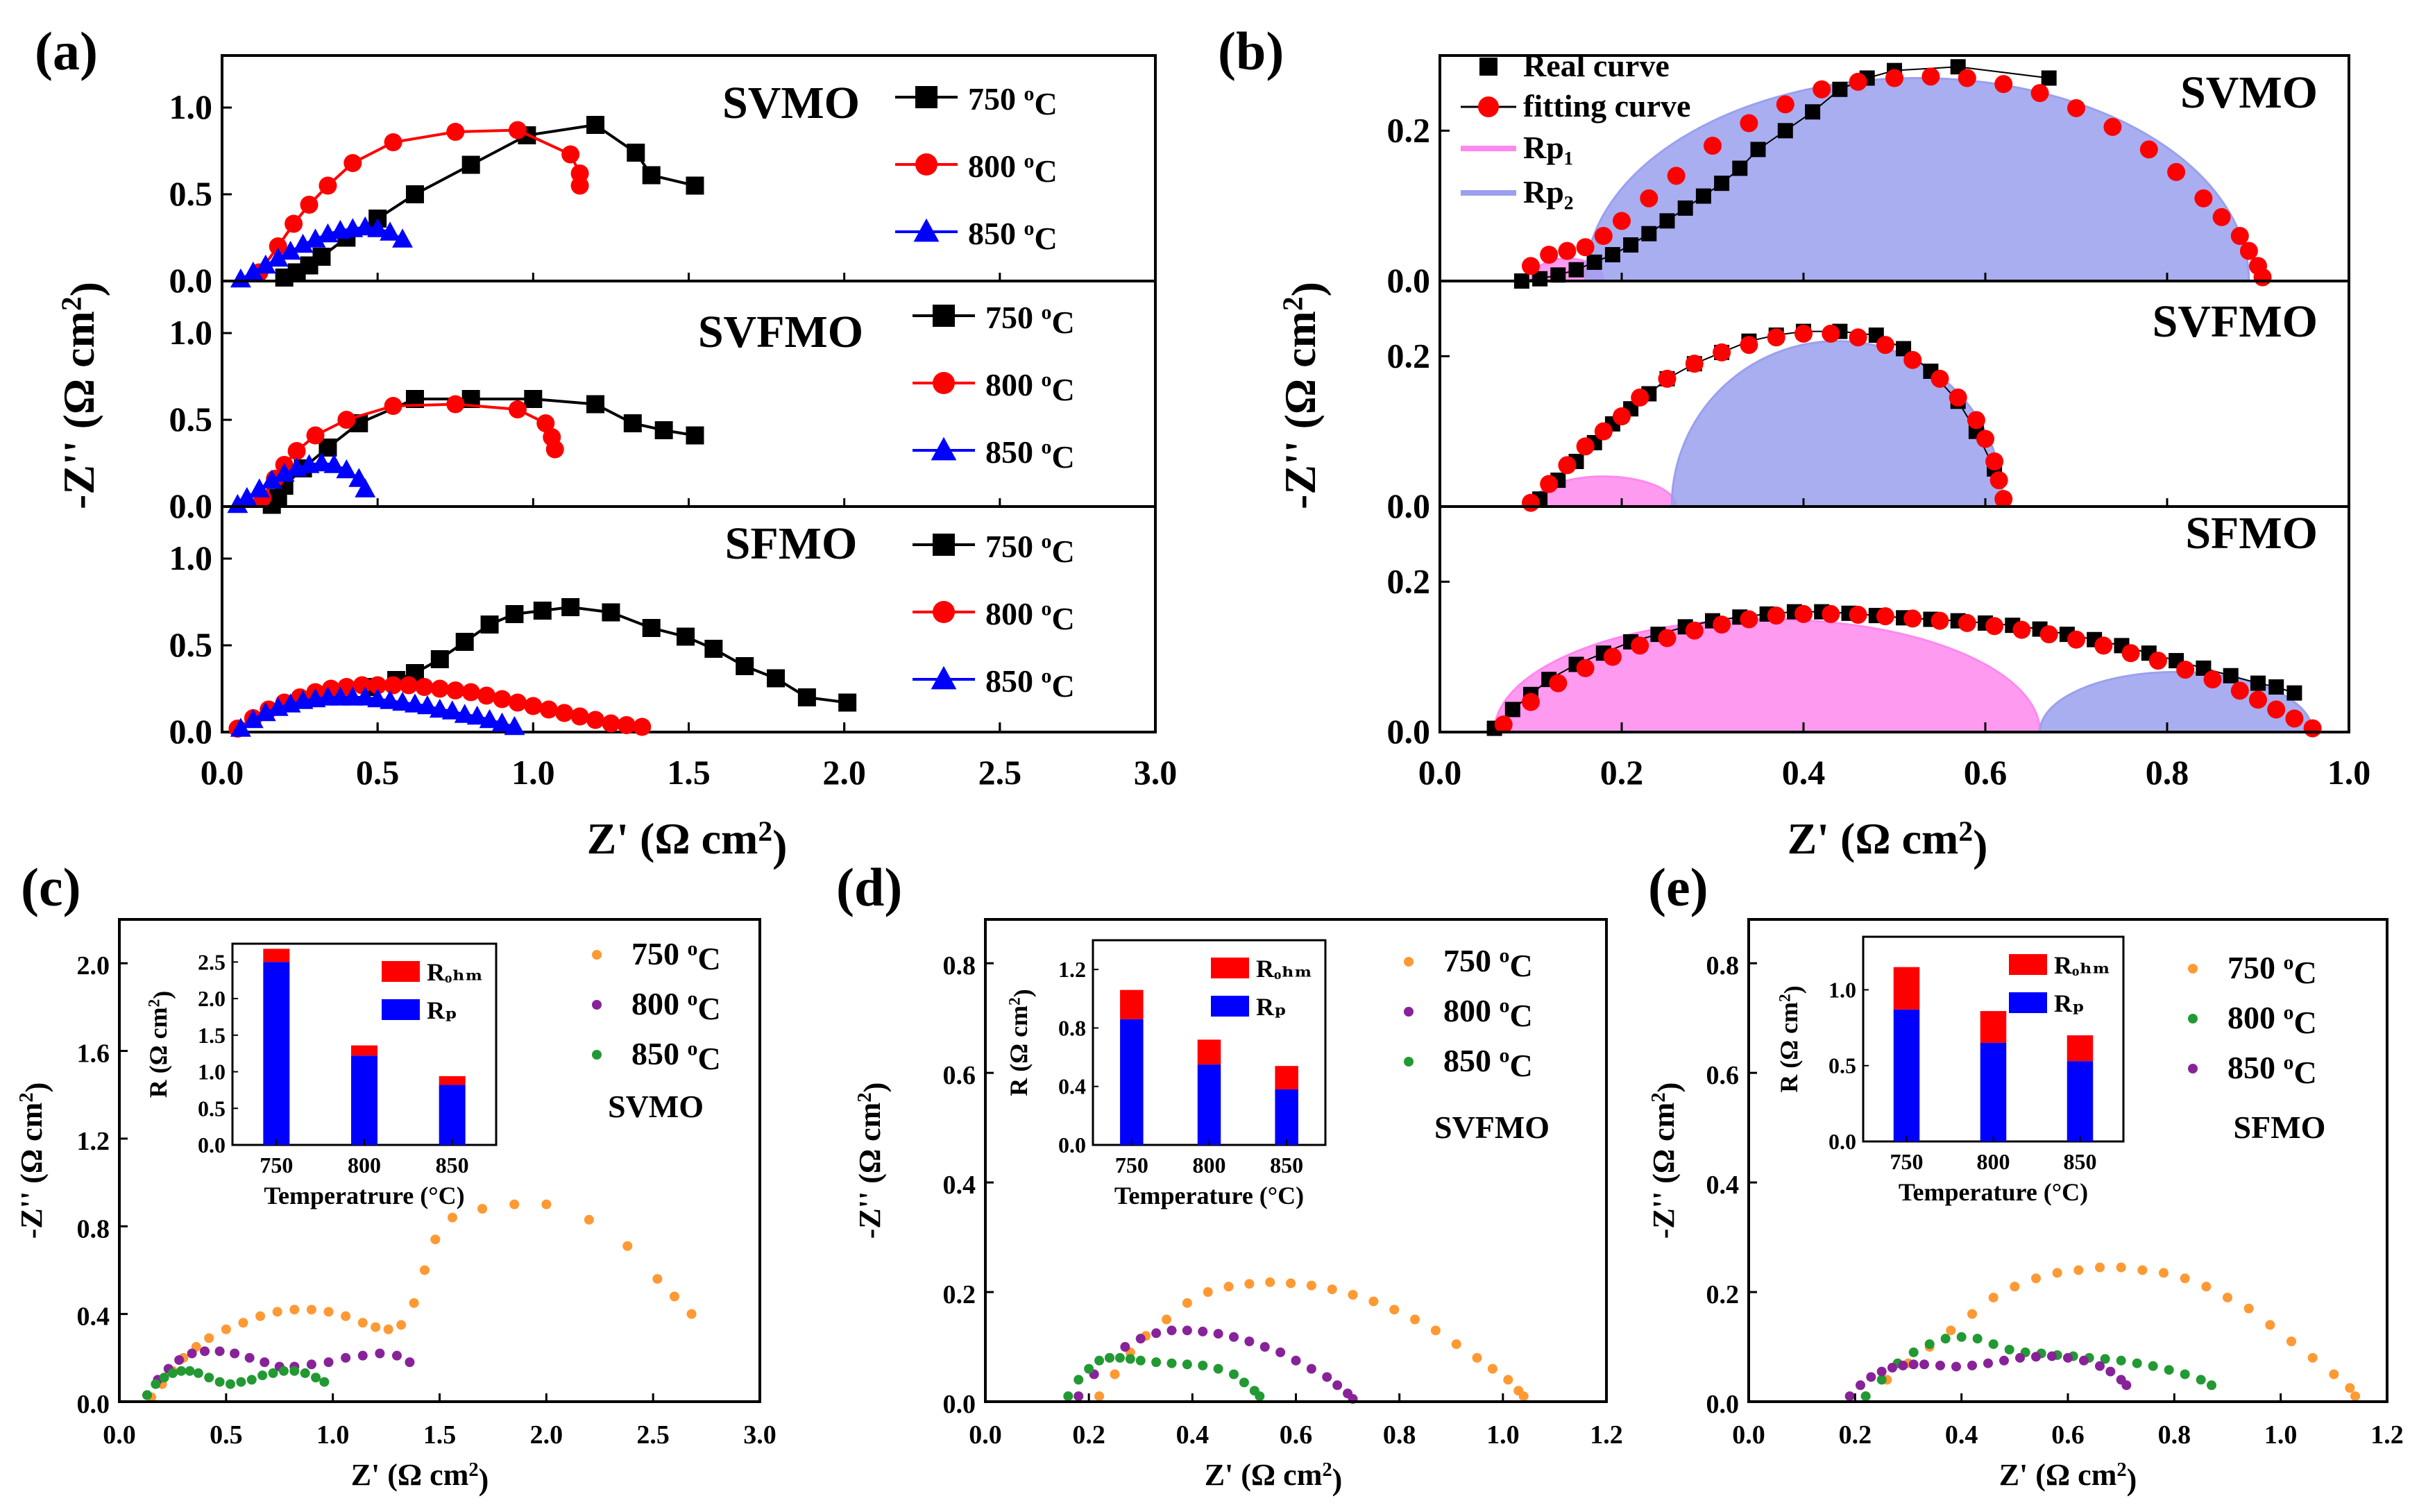  I want to click on y-tick-label: 0.6, so click(959, 1075).